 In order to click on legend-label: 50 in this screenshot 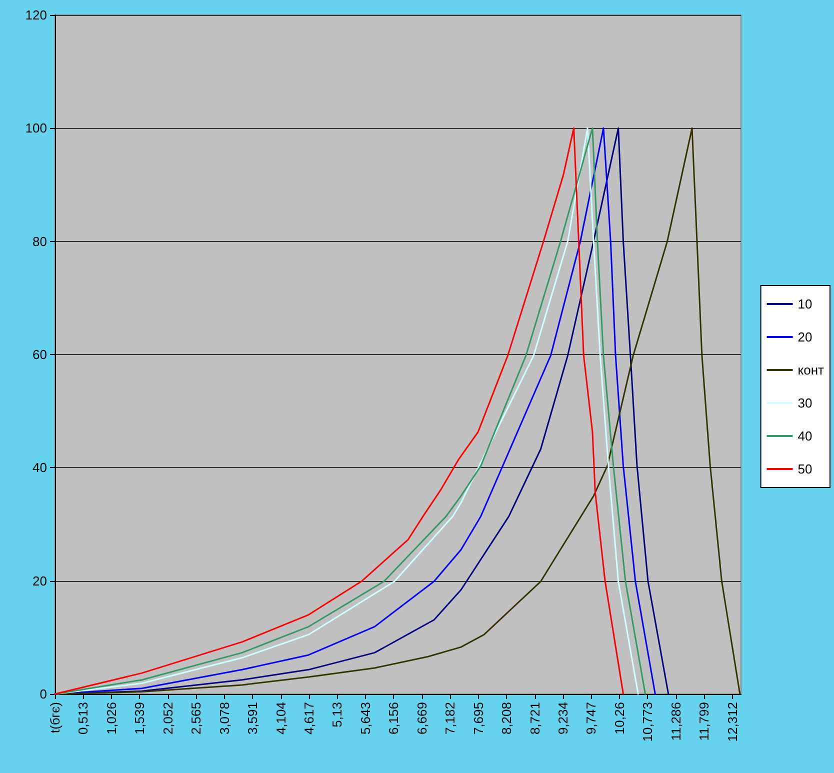, I will do `click(805, 469)`.